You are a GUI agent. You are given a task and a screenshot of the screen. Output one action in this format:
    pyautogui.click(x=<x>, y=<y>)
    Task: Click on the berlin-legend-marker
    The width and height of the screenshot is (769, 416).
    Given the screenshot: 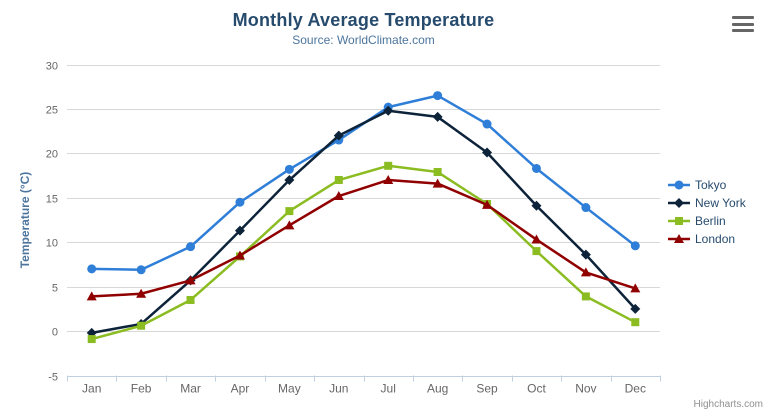 What is the action you would take?
    pyautogui.click(x=679, y=221)
    